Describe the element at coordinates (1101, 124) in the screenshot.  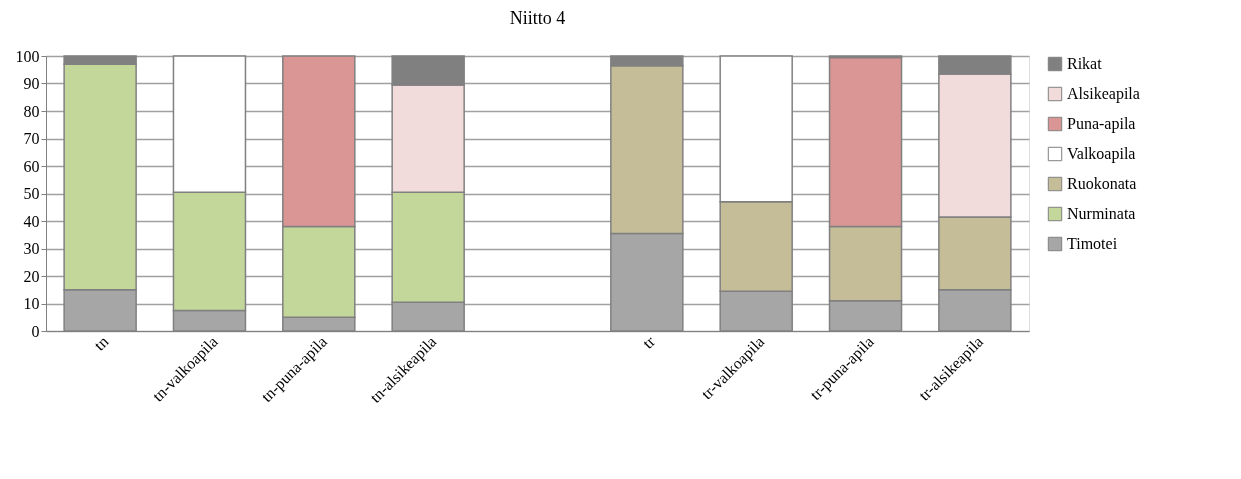
I see `legend-label: Puna-apila` at that location.